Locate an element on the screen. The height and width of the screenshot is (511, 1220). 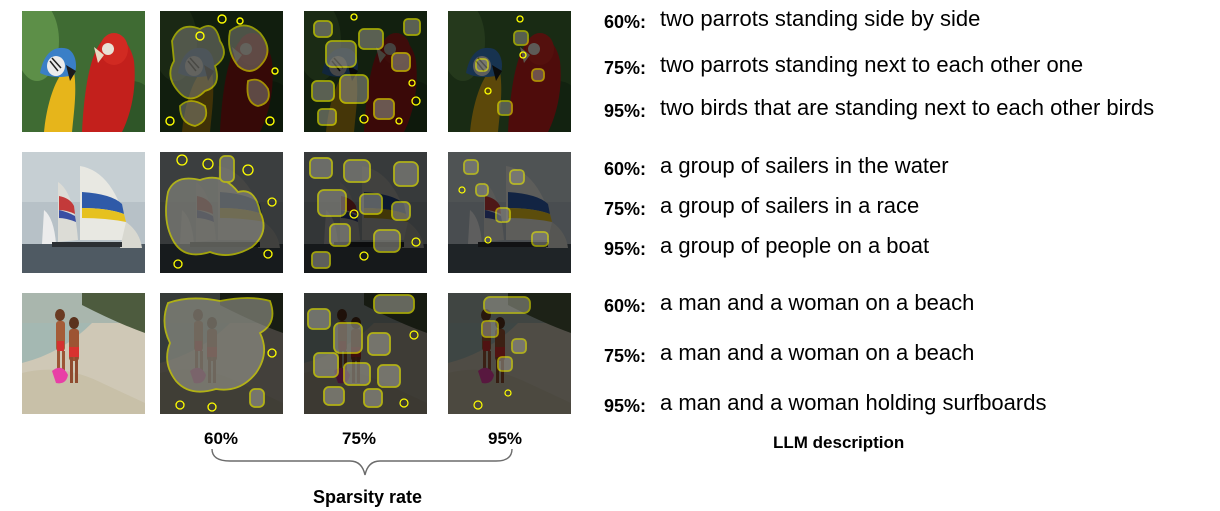
beach-sparse-95-image is located at coordinates (509, 353).